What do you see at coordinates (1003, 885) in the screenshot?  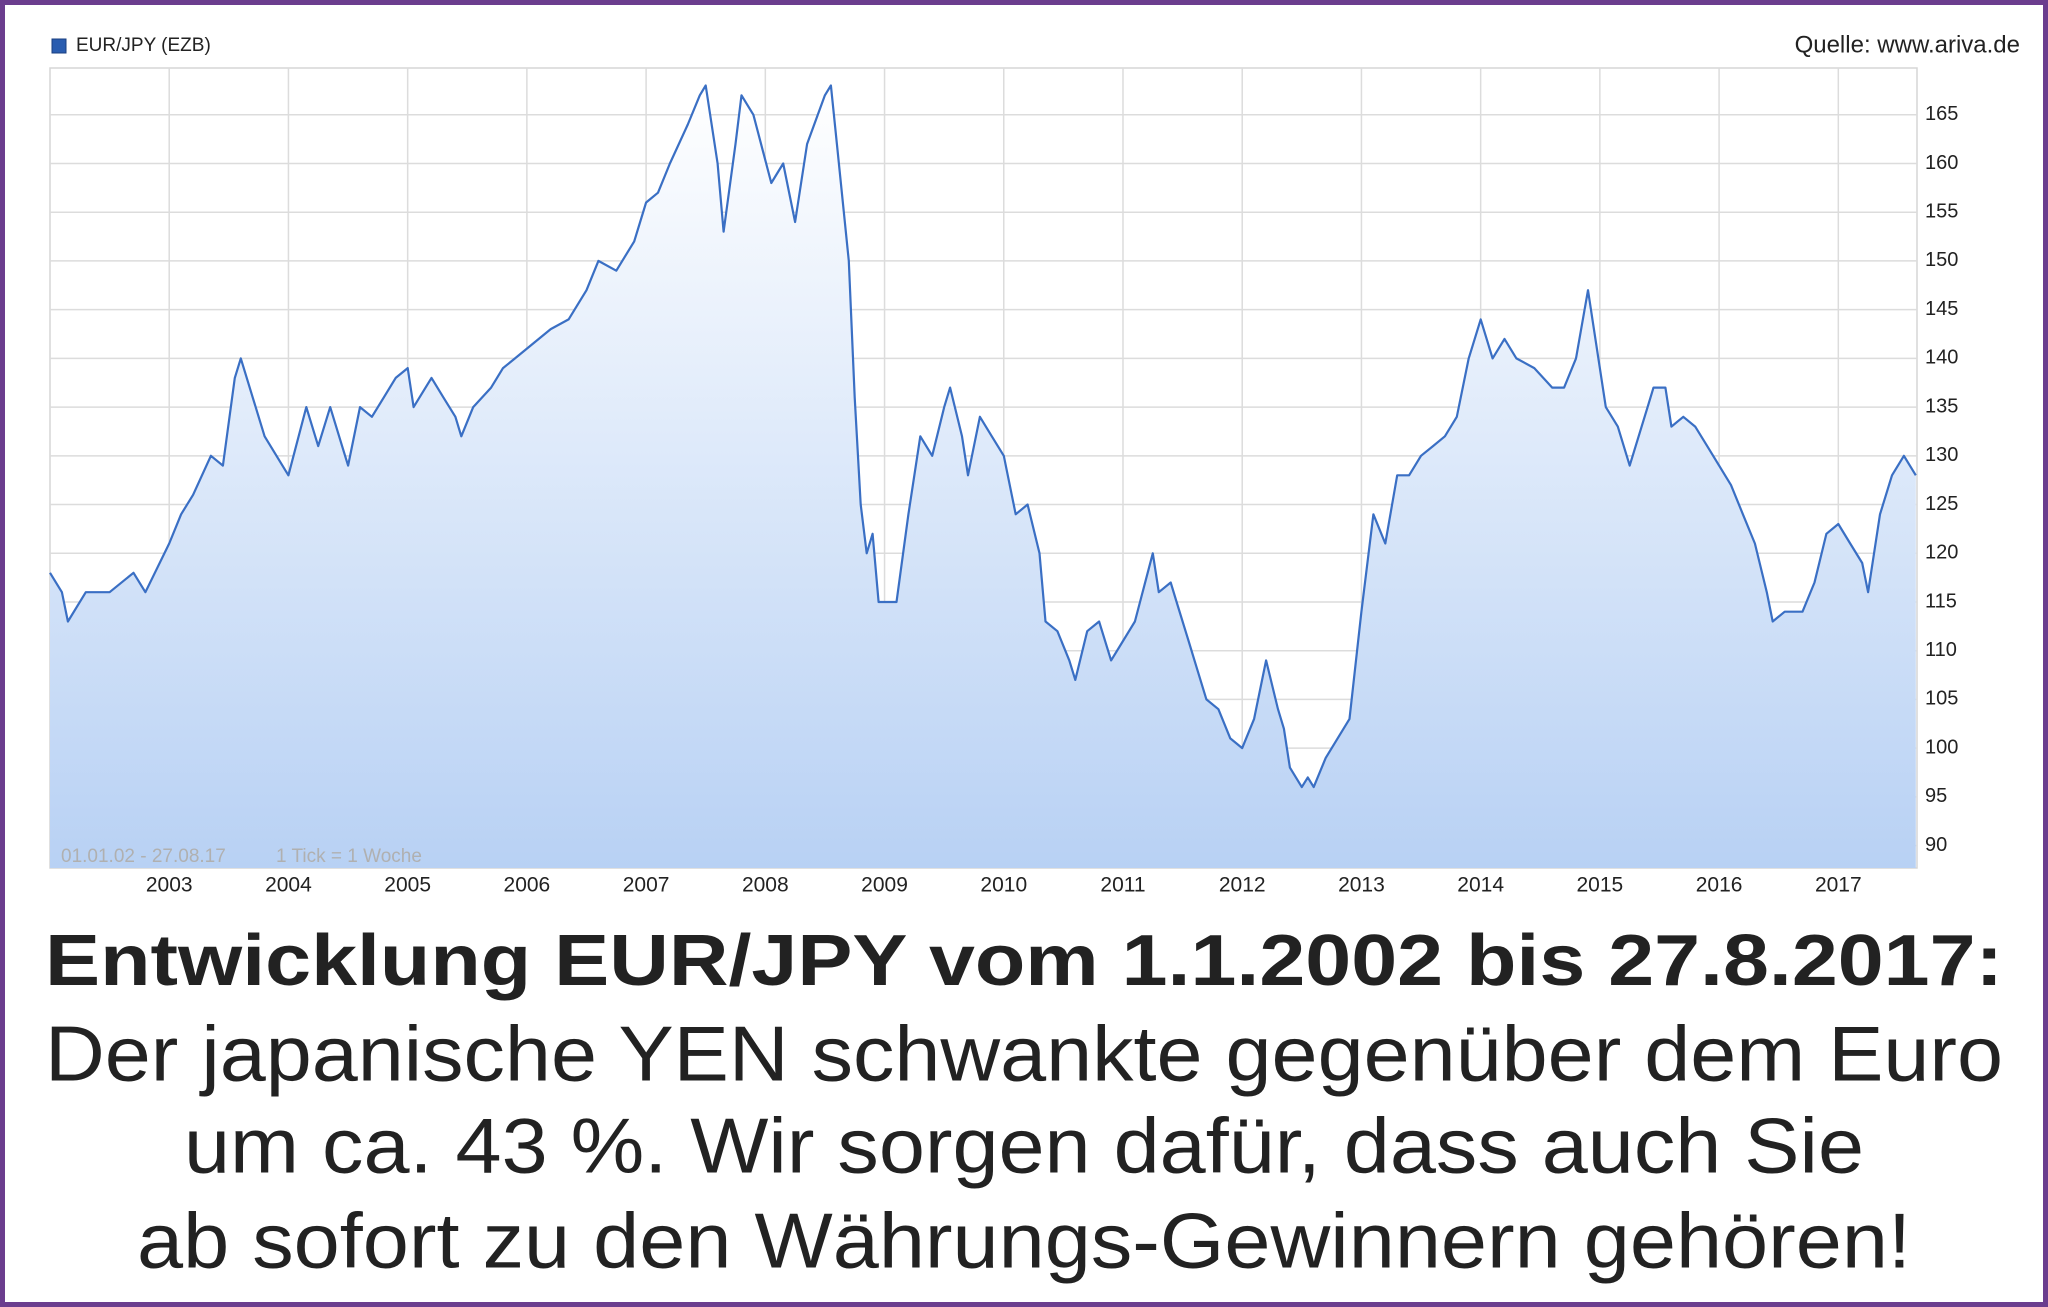 I see `x-tick-label: 2010` at bounding box center [1003, 885].